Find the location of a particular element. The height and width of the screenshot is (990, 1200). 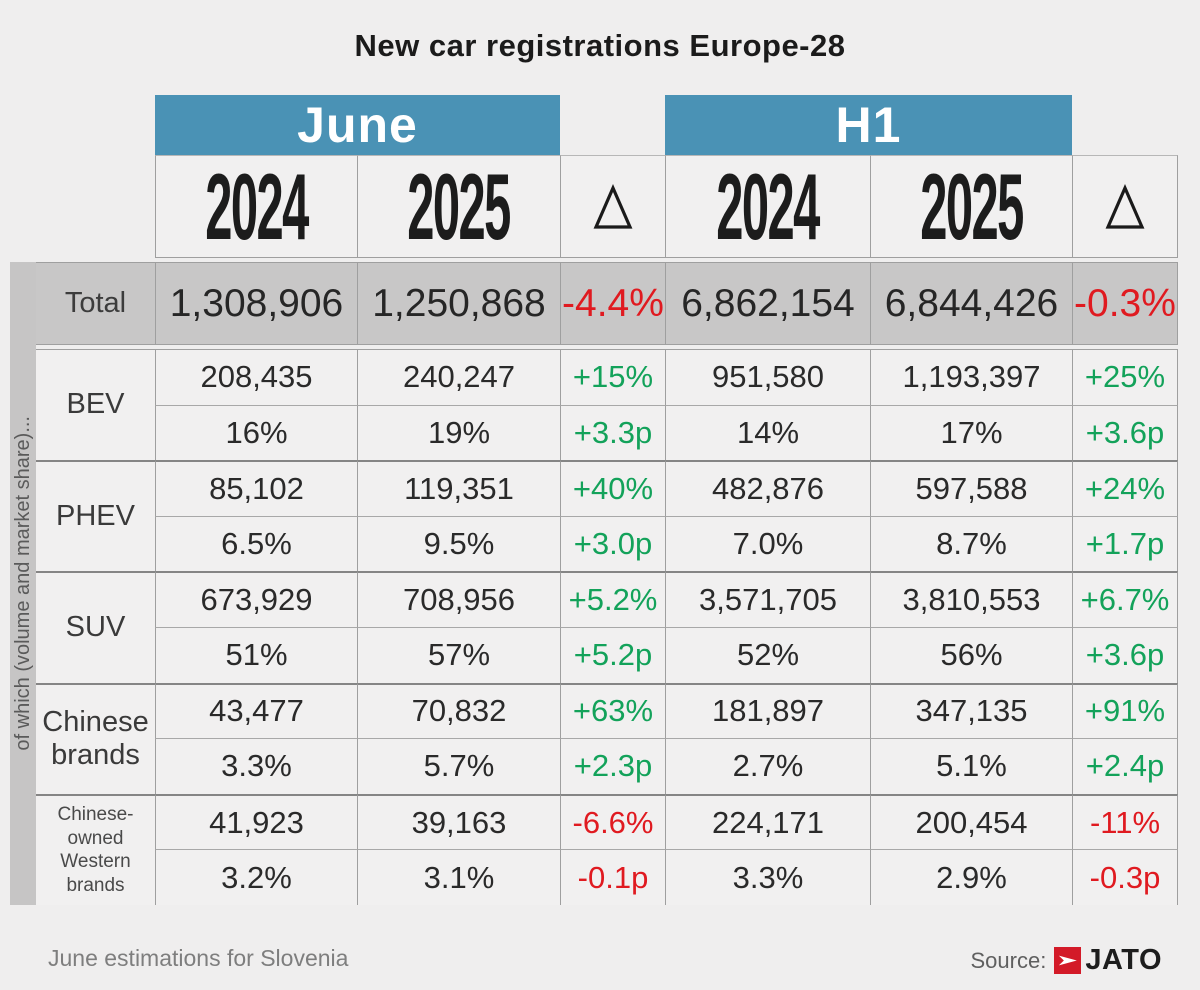

arrow-icon is located at coordinates (1067, 960).